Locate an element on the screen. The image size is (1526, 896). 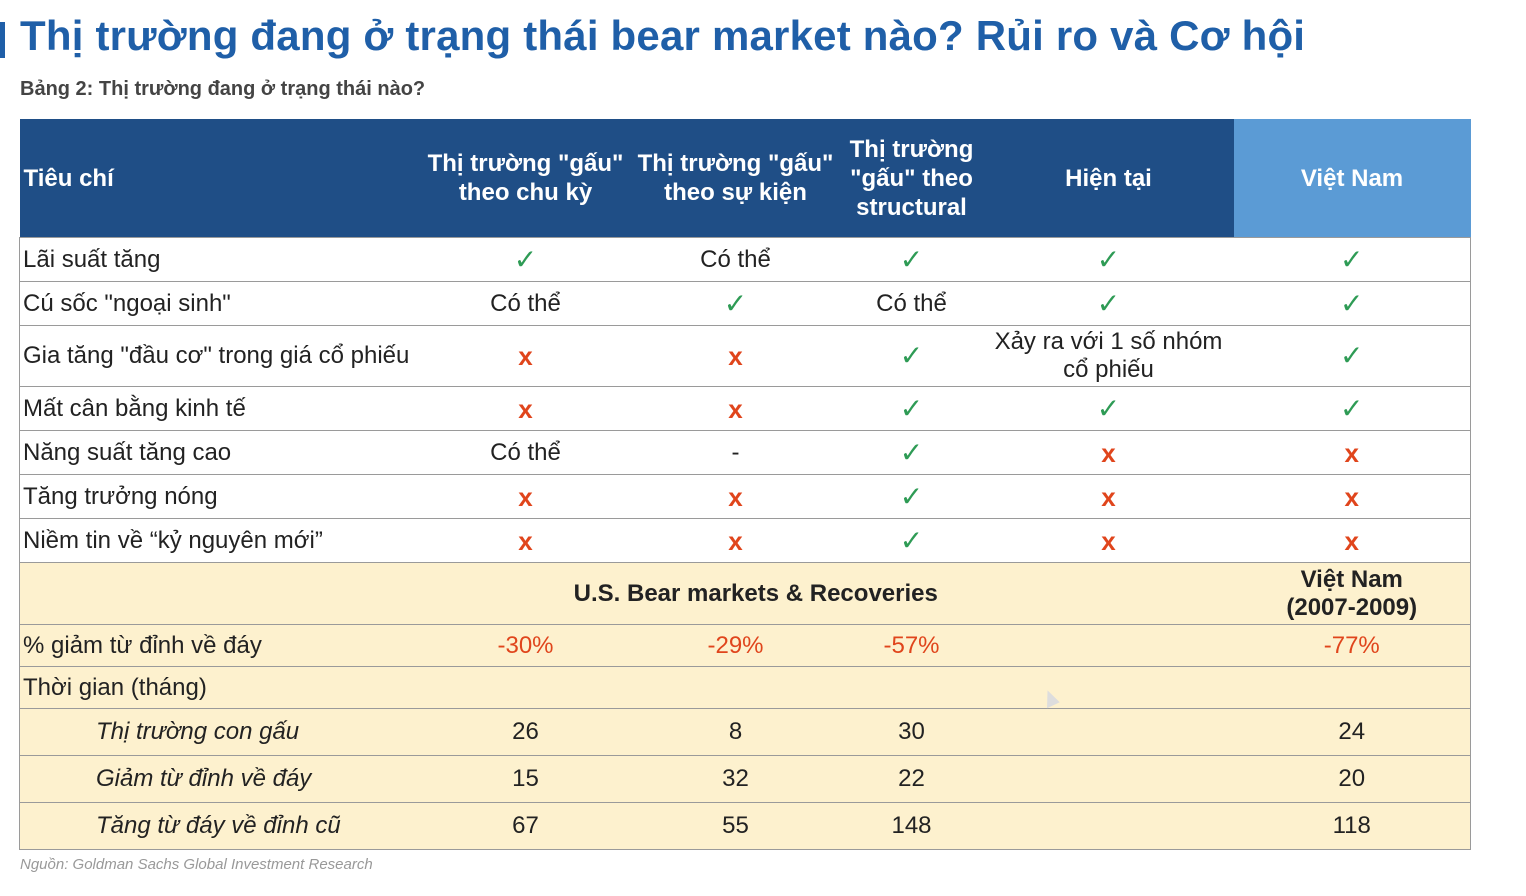
duration-vietnam: 118 is located at coordinates (1352, 826).